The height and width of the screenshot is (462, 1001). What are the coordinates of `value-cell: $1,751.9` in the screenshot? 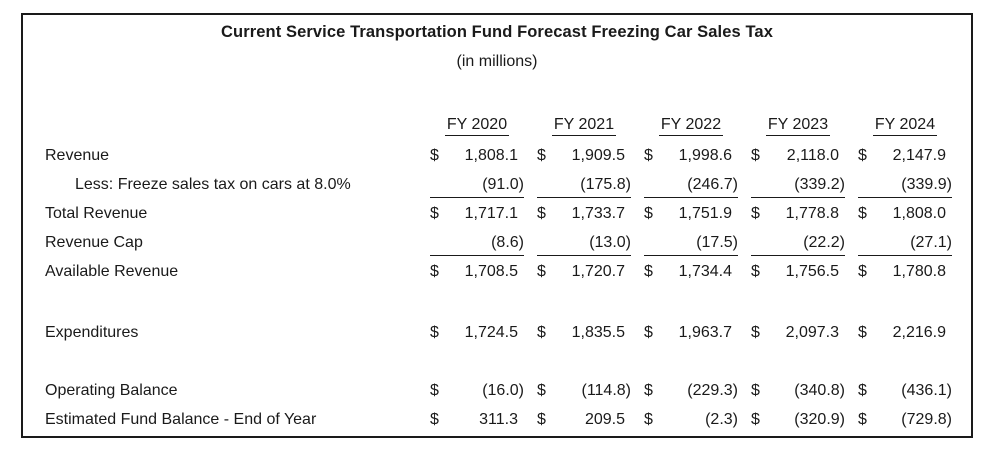 It's located at (691, 212).